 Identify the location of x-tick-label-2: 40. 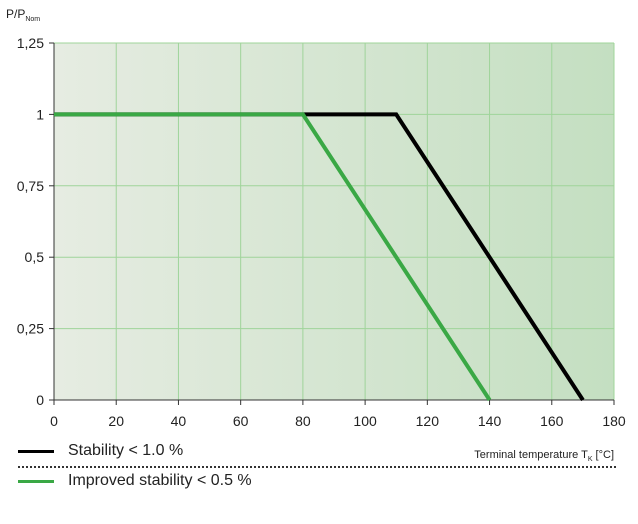
(179, 421).